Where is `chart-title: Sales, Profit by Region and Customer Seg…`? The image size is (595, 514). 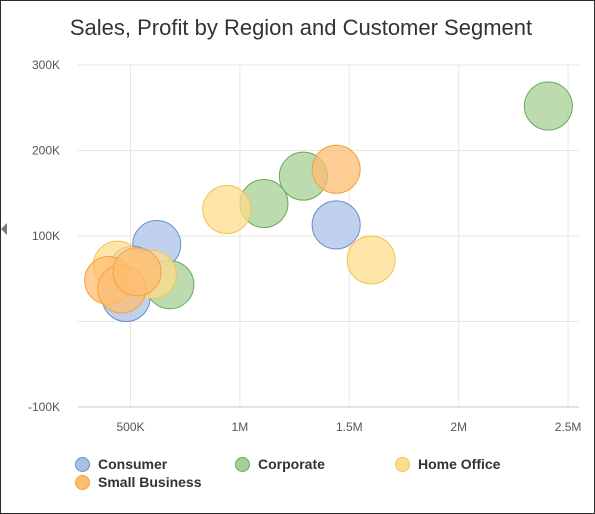
chart-title: Sales, Profit by Region and Customer Seg… is located at coordinates (301, 27).